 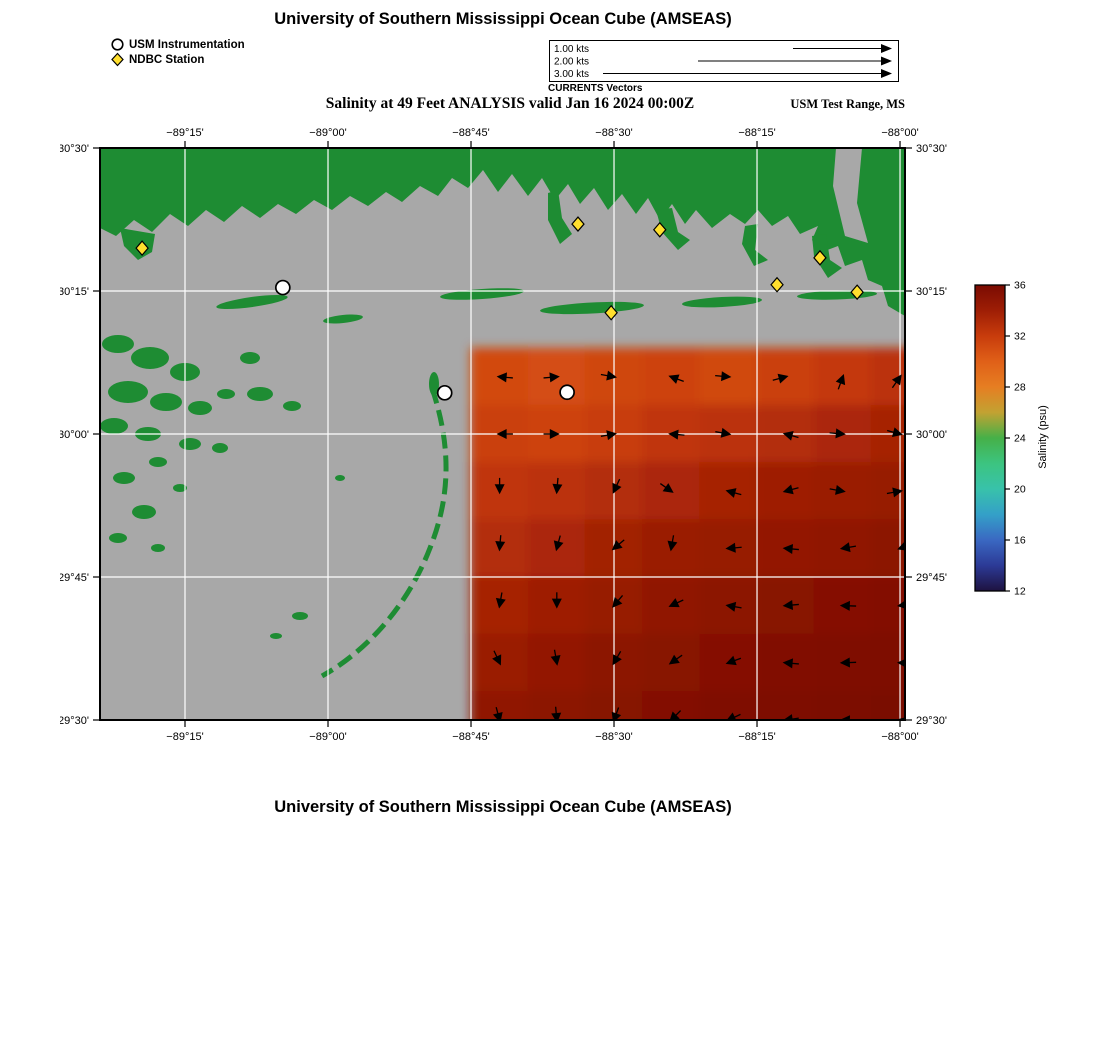 I want to click on land-mass-coastline, so click(x=502, y=232).